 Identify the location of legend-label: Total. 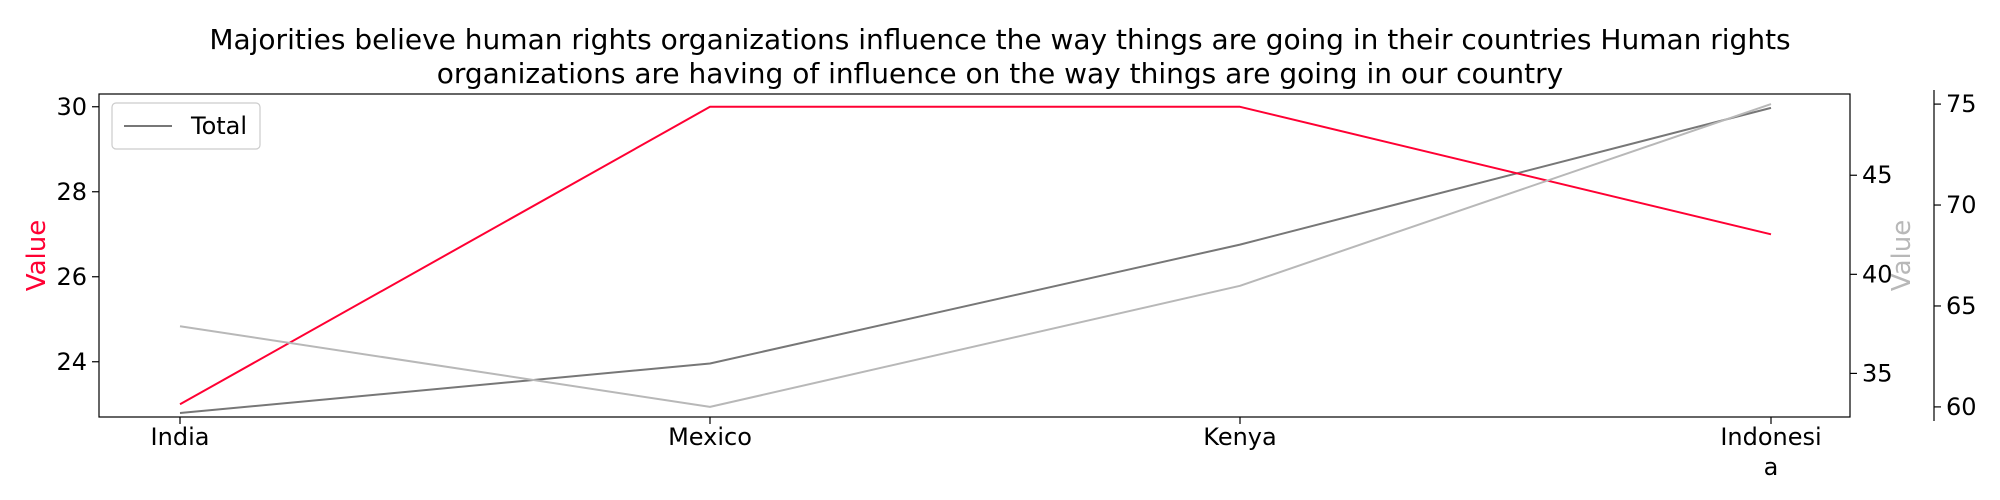
(218, 126).